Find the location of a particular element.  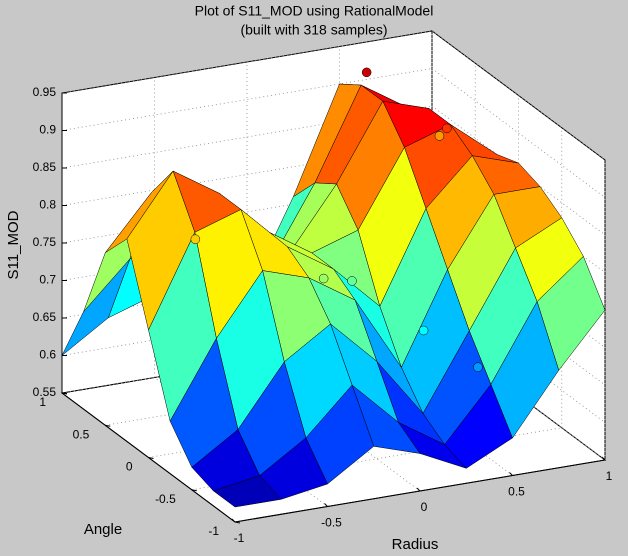

x-tick-label: 1 is located at coordinates (609, 476).